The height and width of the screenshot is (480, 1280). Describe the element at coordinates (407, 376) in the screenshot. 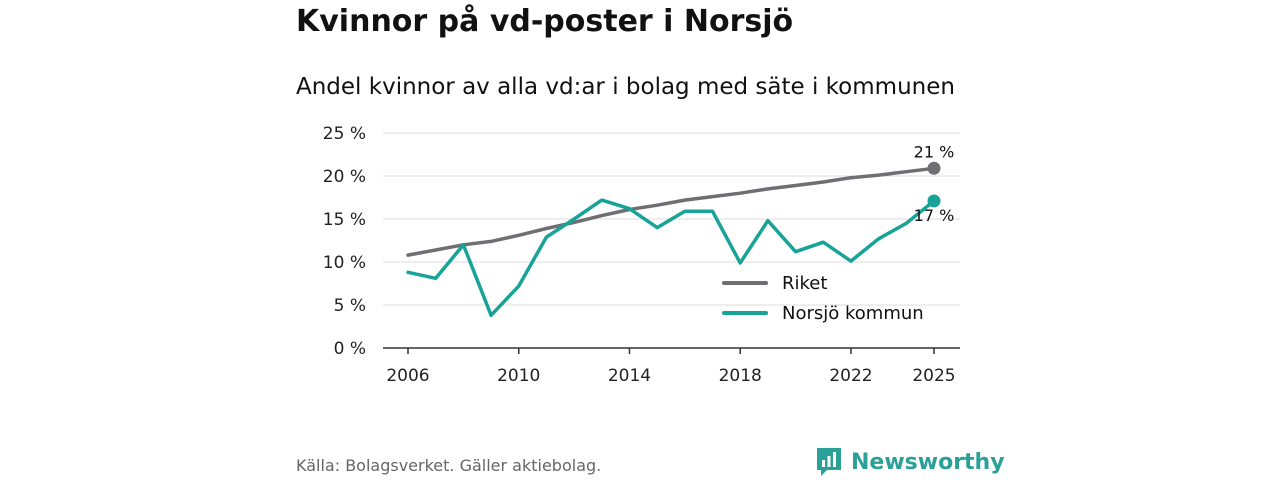

I see `x-tick-label: 2006` at that location.